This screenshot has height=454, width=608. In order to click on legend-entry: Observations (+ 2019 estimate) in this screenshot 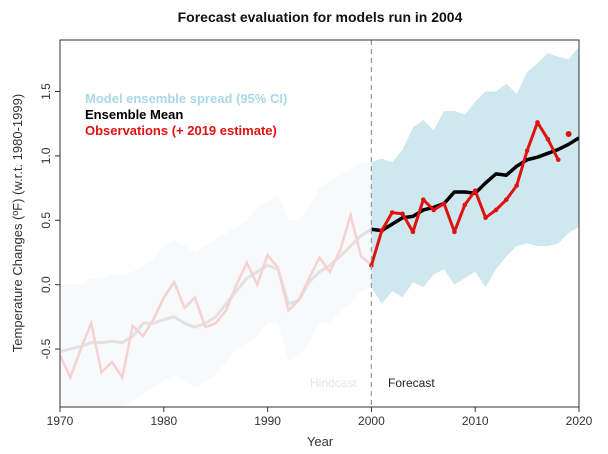, I will do `click(181, 130)`.